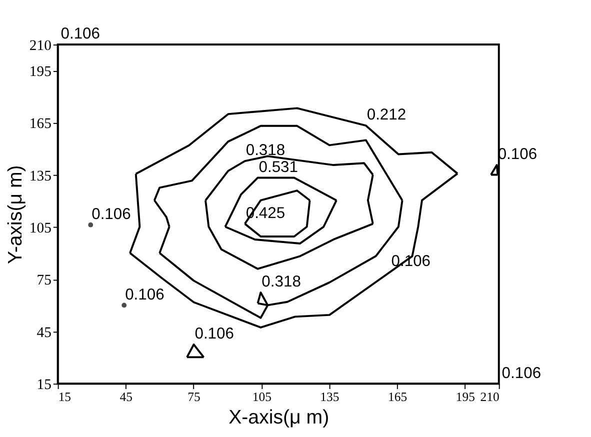 The image size is (591, 437). I want to click on y-tick-label: 75, so click(44, 280).